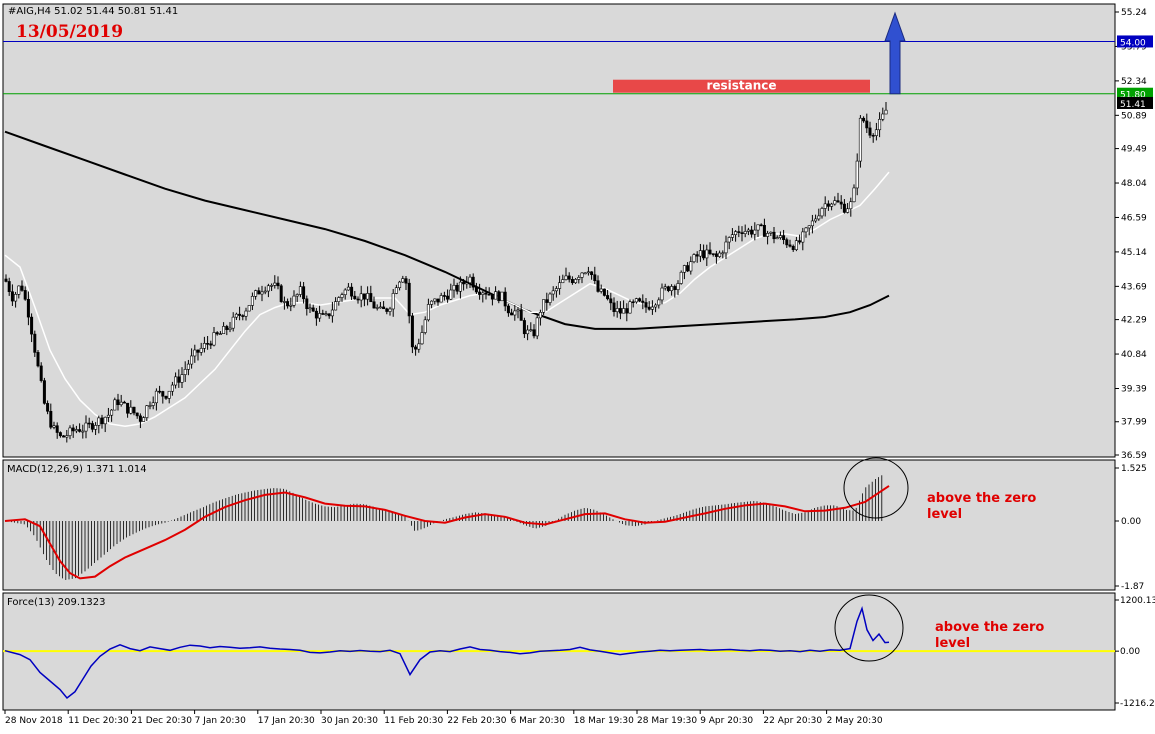 This screenshot has width=1155, height=734. Describe the element at coordinates (1134, 150) in the screenshot. I see `price-tick-label: 49.49` at that location.